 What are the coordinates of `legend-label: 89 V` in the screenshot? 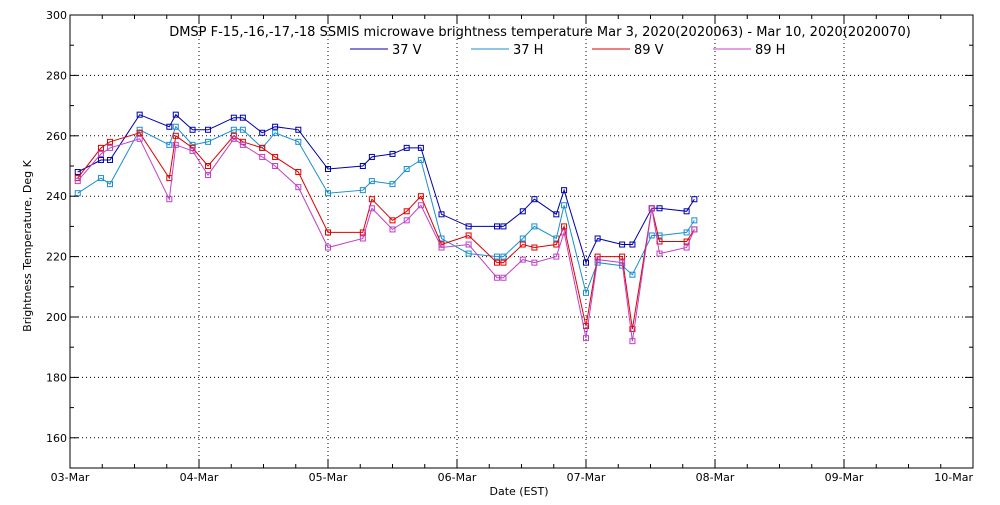 It's located at (649, 50).